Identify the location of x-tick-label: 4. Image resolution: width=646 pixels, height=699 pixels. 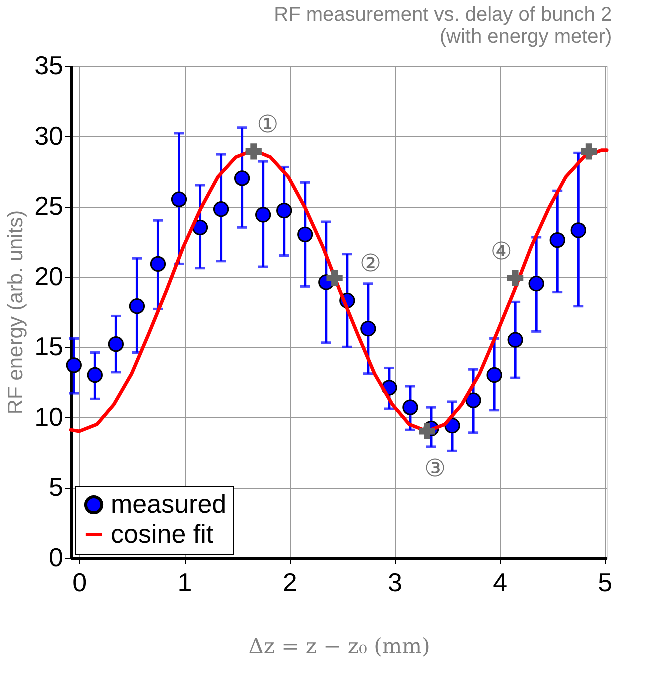
(500, 583).